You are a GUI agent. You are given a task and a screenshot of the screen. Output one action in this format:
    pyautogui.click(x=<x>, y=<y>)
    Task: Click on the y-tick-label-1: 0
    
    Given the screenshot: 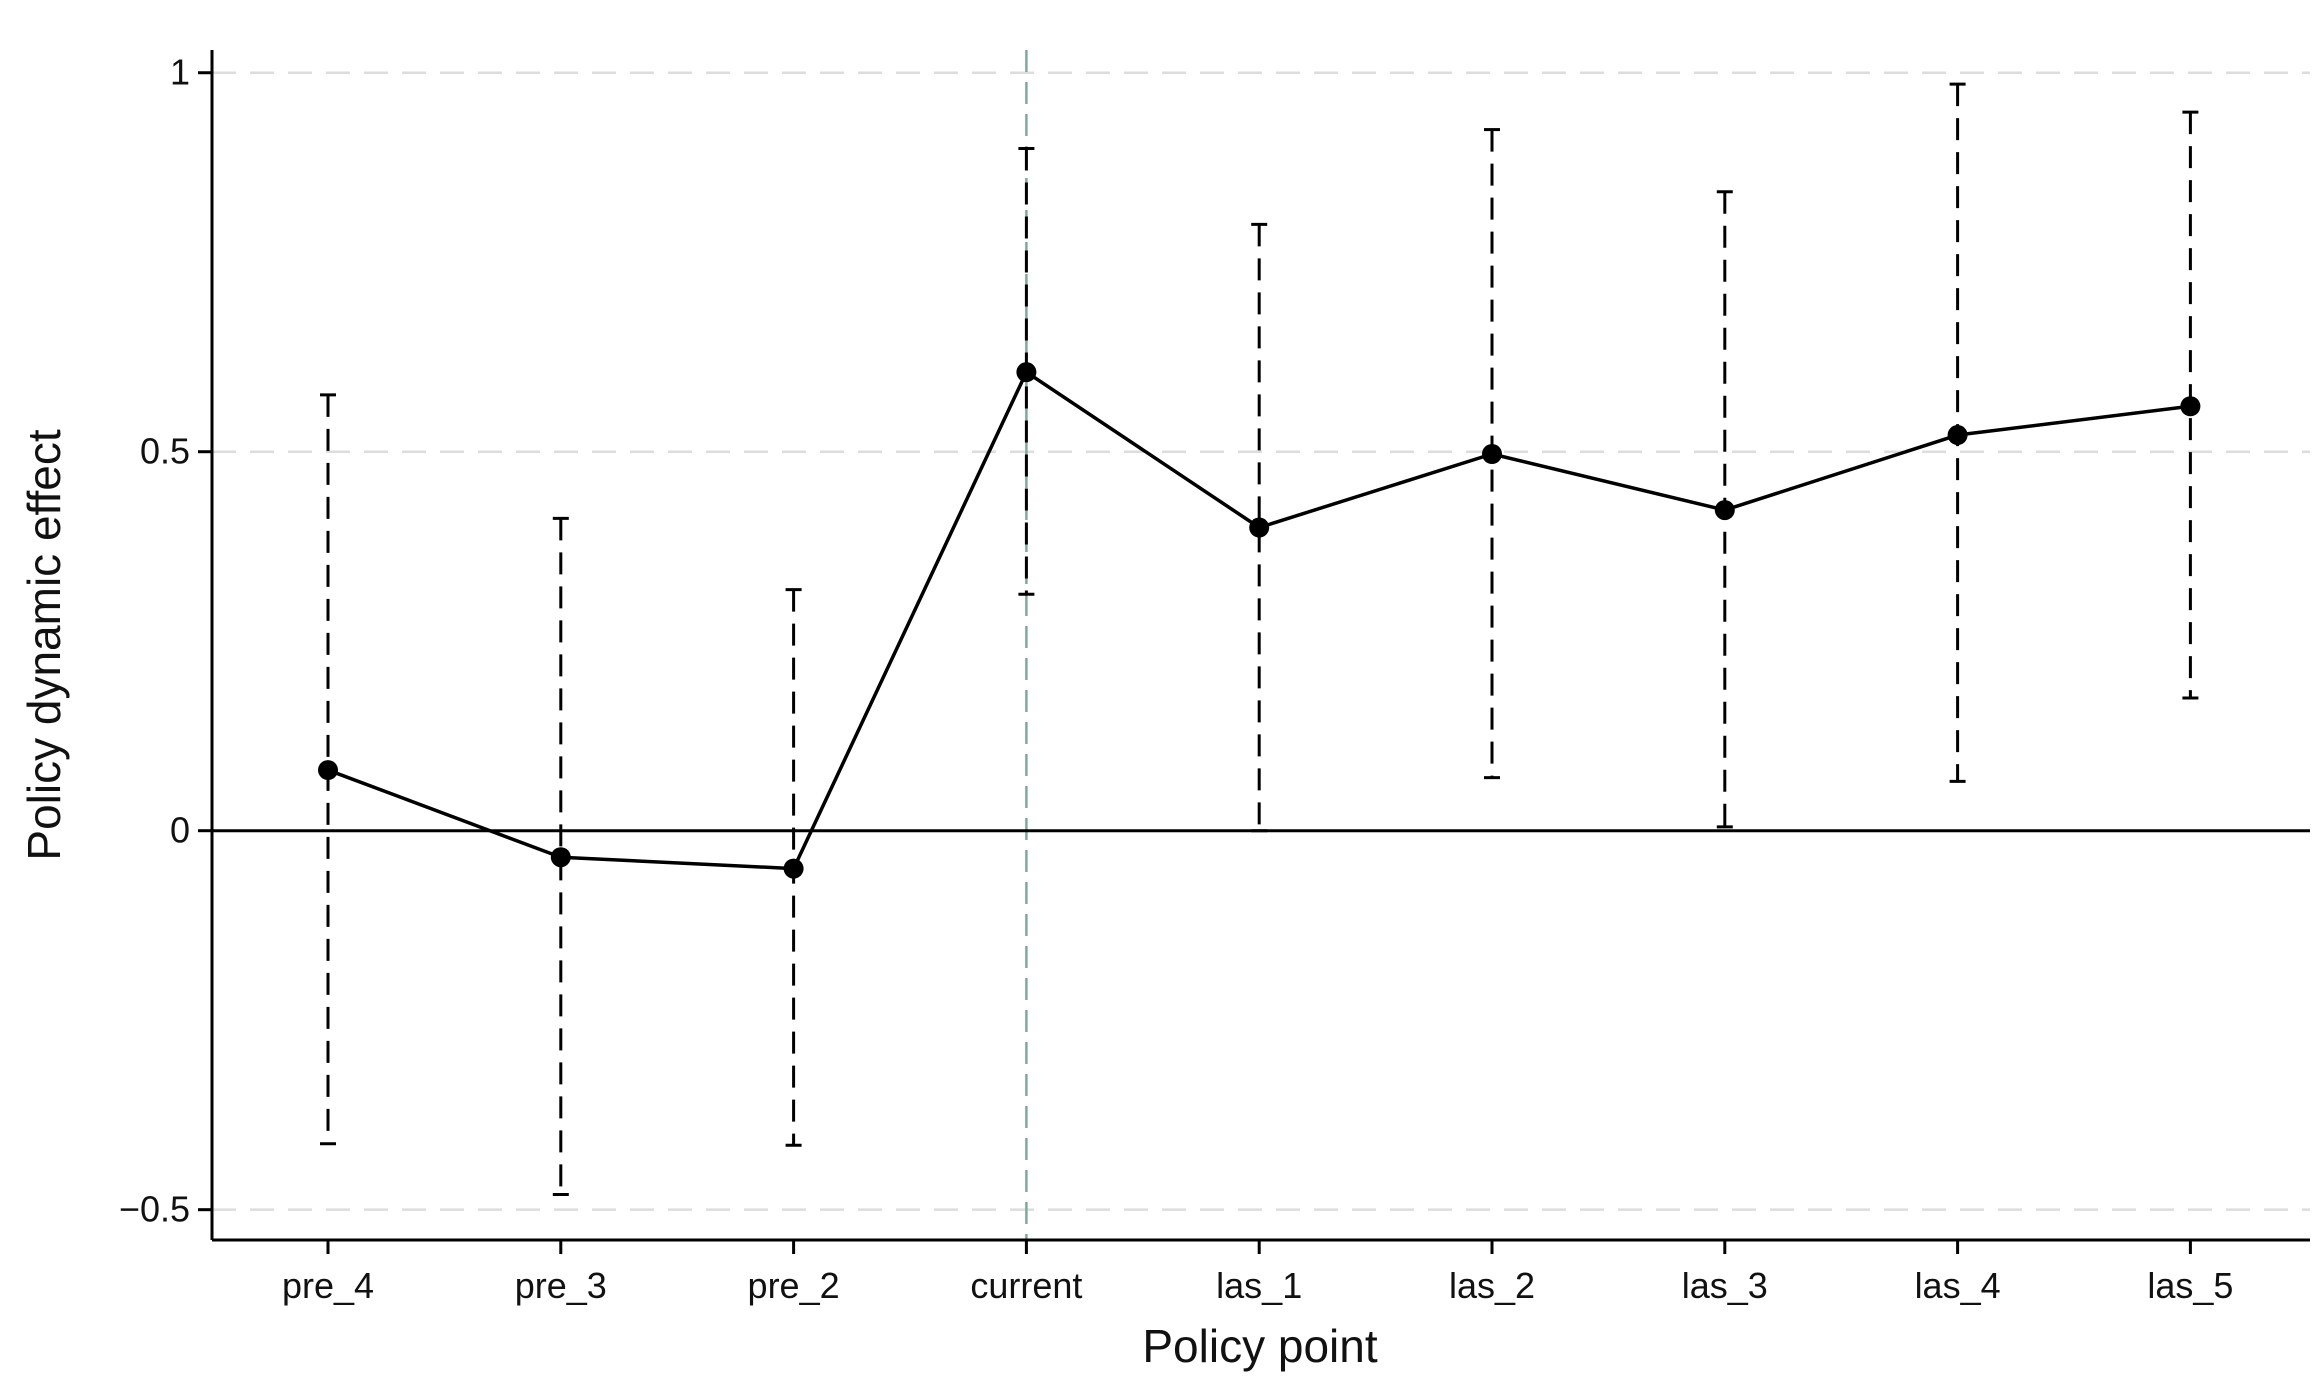 What is the action you would take?
    pyautogui.click(x=180, y=830)
    